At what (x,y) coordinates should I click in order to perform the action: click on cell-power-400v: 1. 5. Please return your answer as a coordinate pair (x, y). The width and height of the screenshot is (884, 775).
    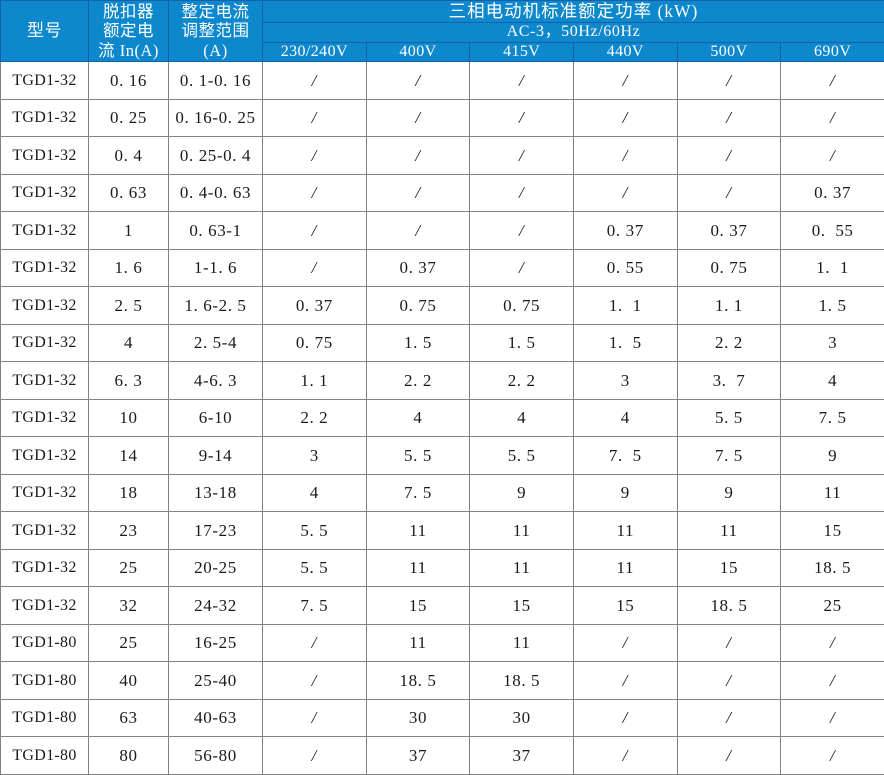
    Looking at the image, I should click on (418, 343).